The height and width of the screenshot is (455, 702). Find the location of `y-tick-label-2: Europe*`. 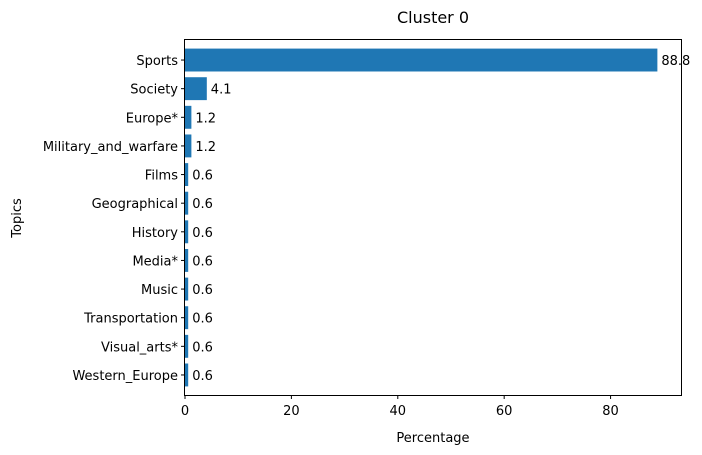

y-tick-label-2: Europe* is located at coordinates (152, 118).